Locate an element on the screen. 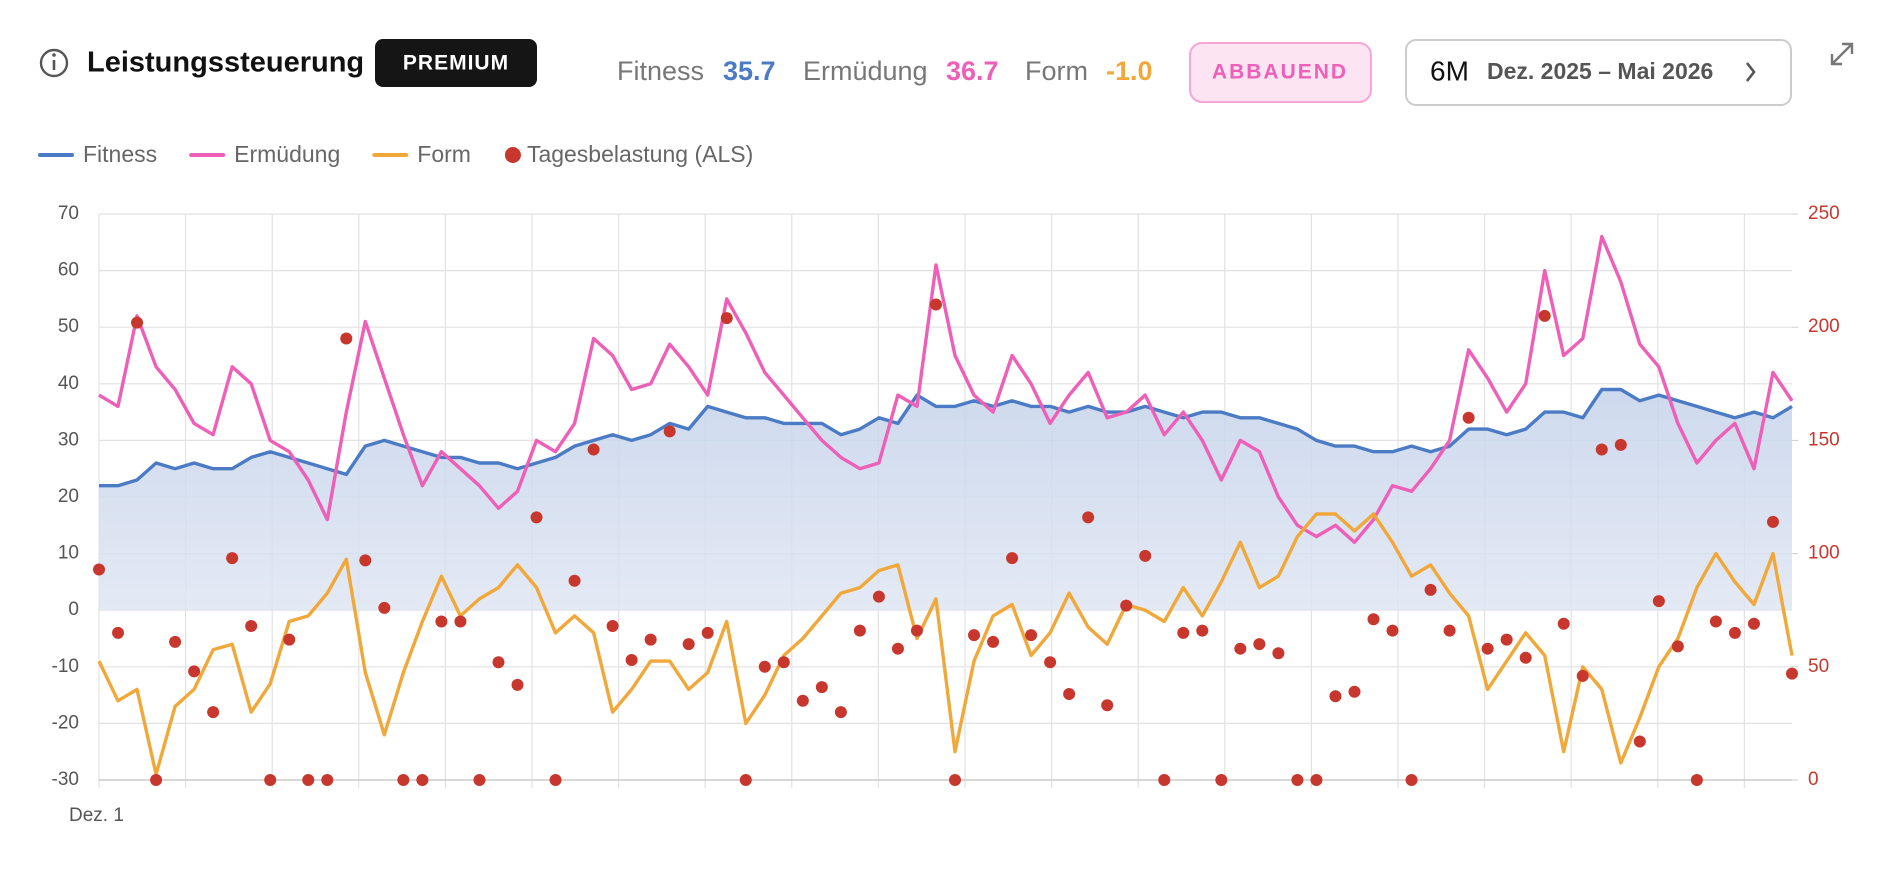 Image resolution: width=1896 pixels, height=879 pixels. legend-item: Fitness is located at coordinates (97, 154).